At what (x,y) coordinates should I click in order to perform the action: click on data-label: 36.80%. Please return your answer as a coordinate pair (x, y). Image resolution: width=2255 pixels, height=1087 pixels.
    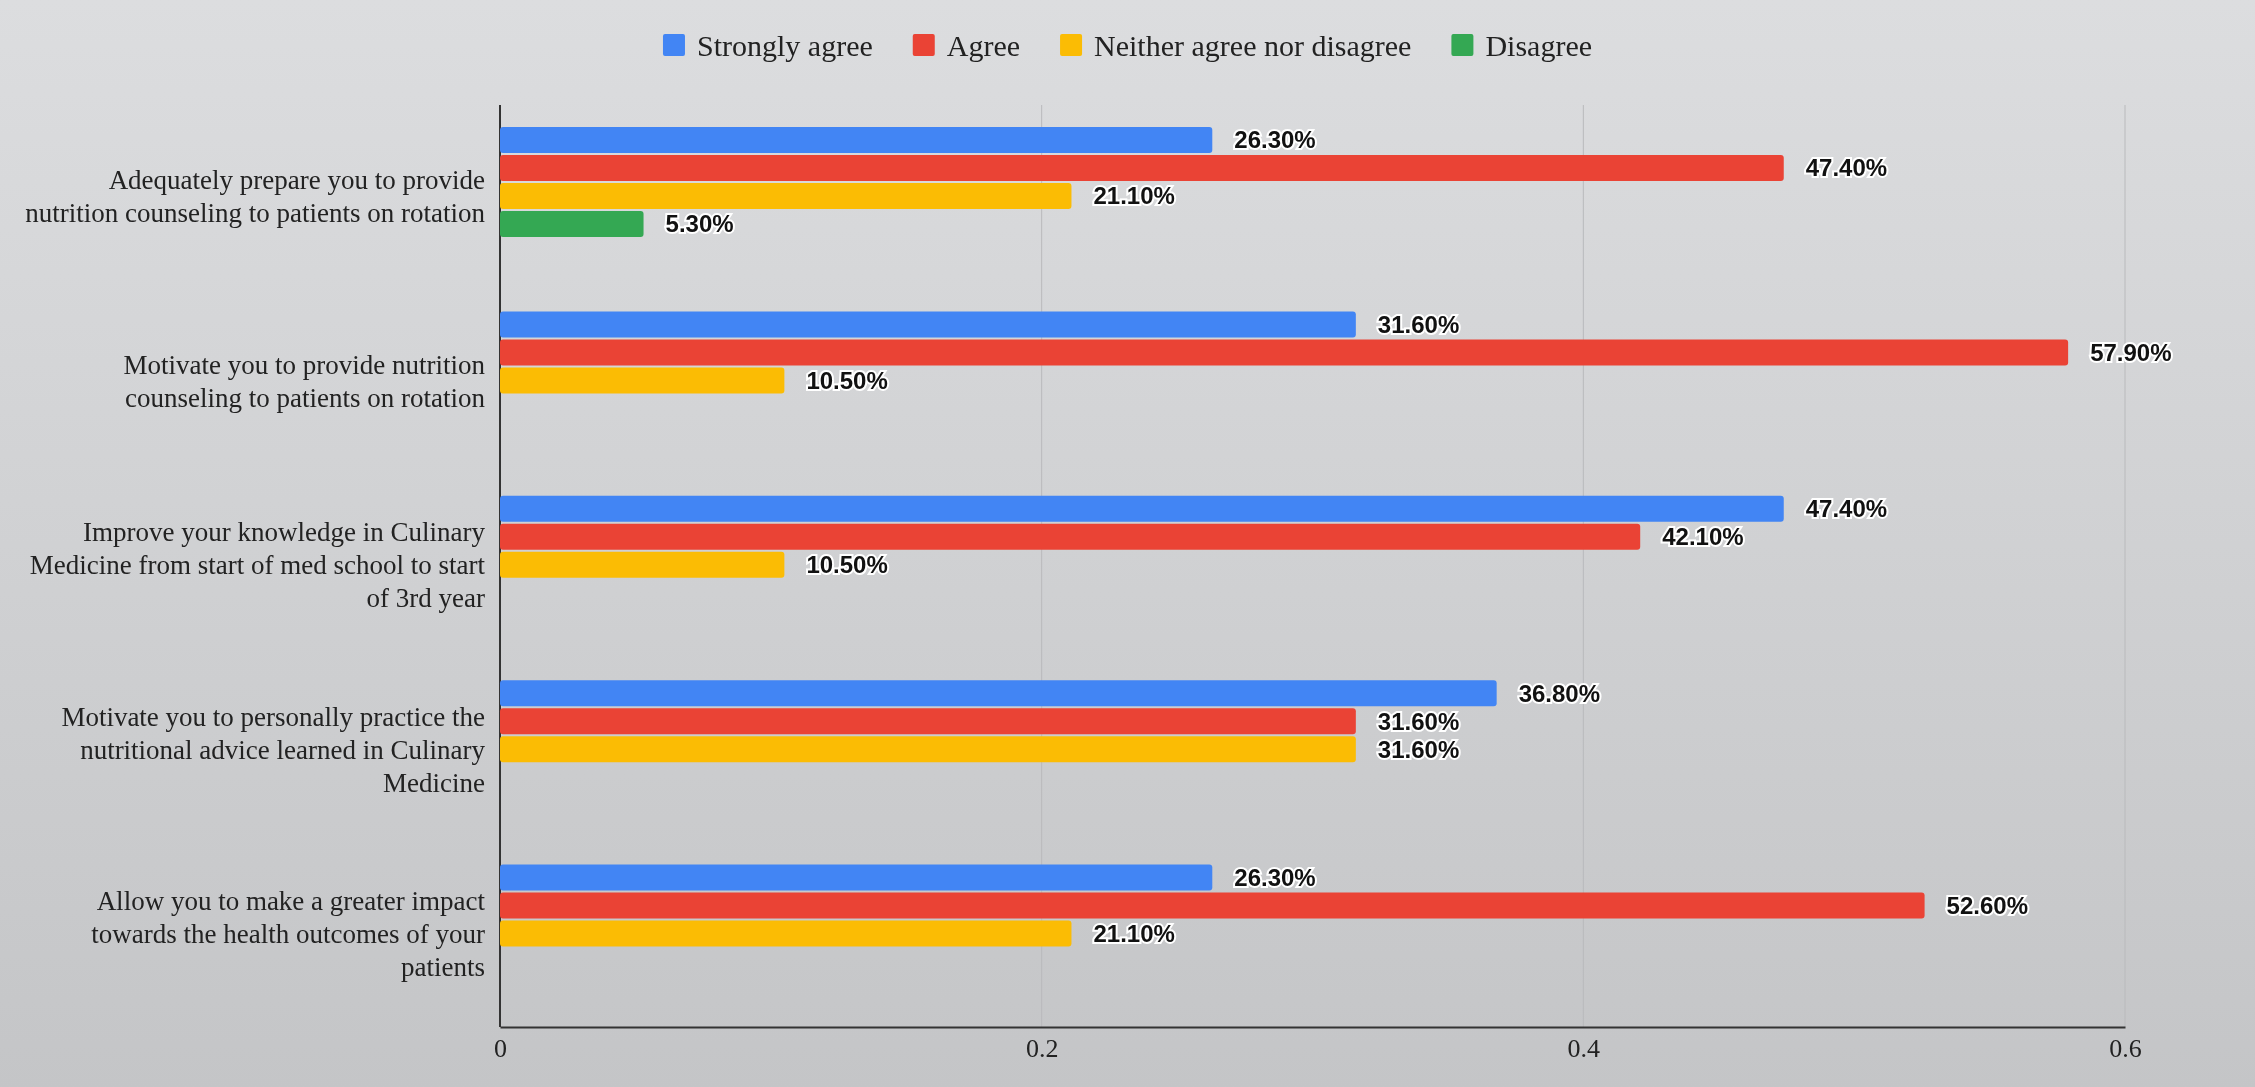
    Looking at the image, I should click on (1559, 693).